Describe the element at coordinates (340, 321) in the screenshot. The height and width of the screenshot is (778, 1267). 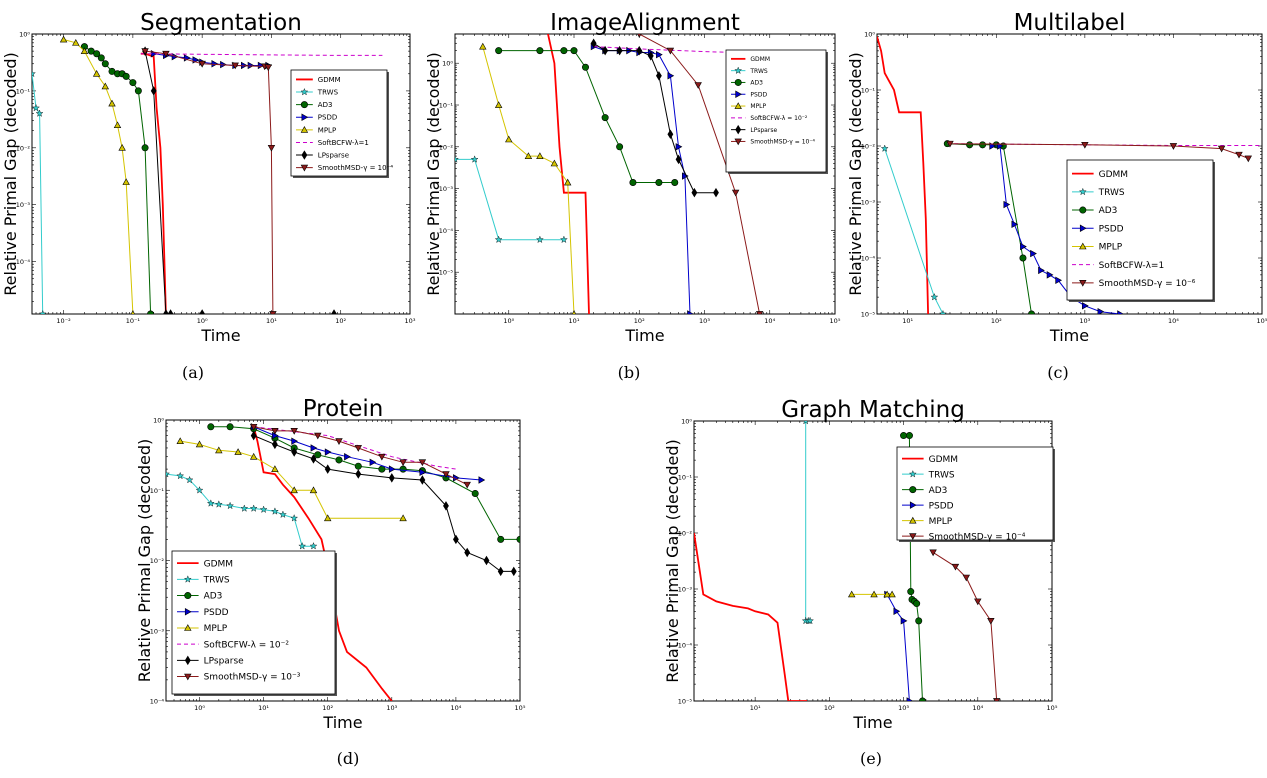
I see `x-tick-label: 10²` at that location.